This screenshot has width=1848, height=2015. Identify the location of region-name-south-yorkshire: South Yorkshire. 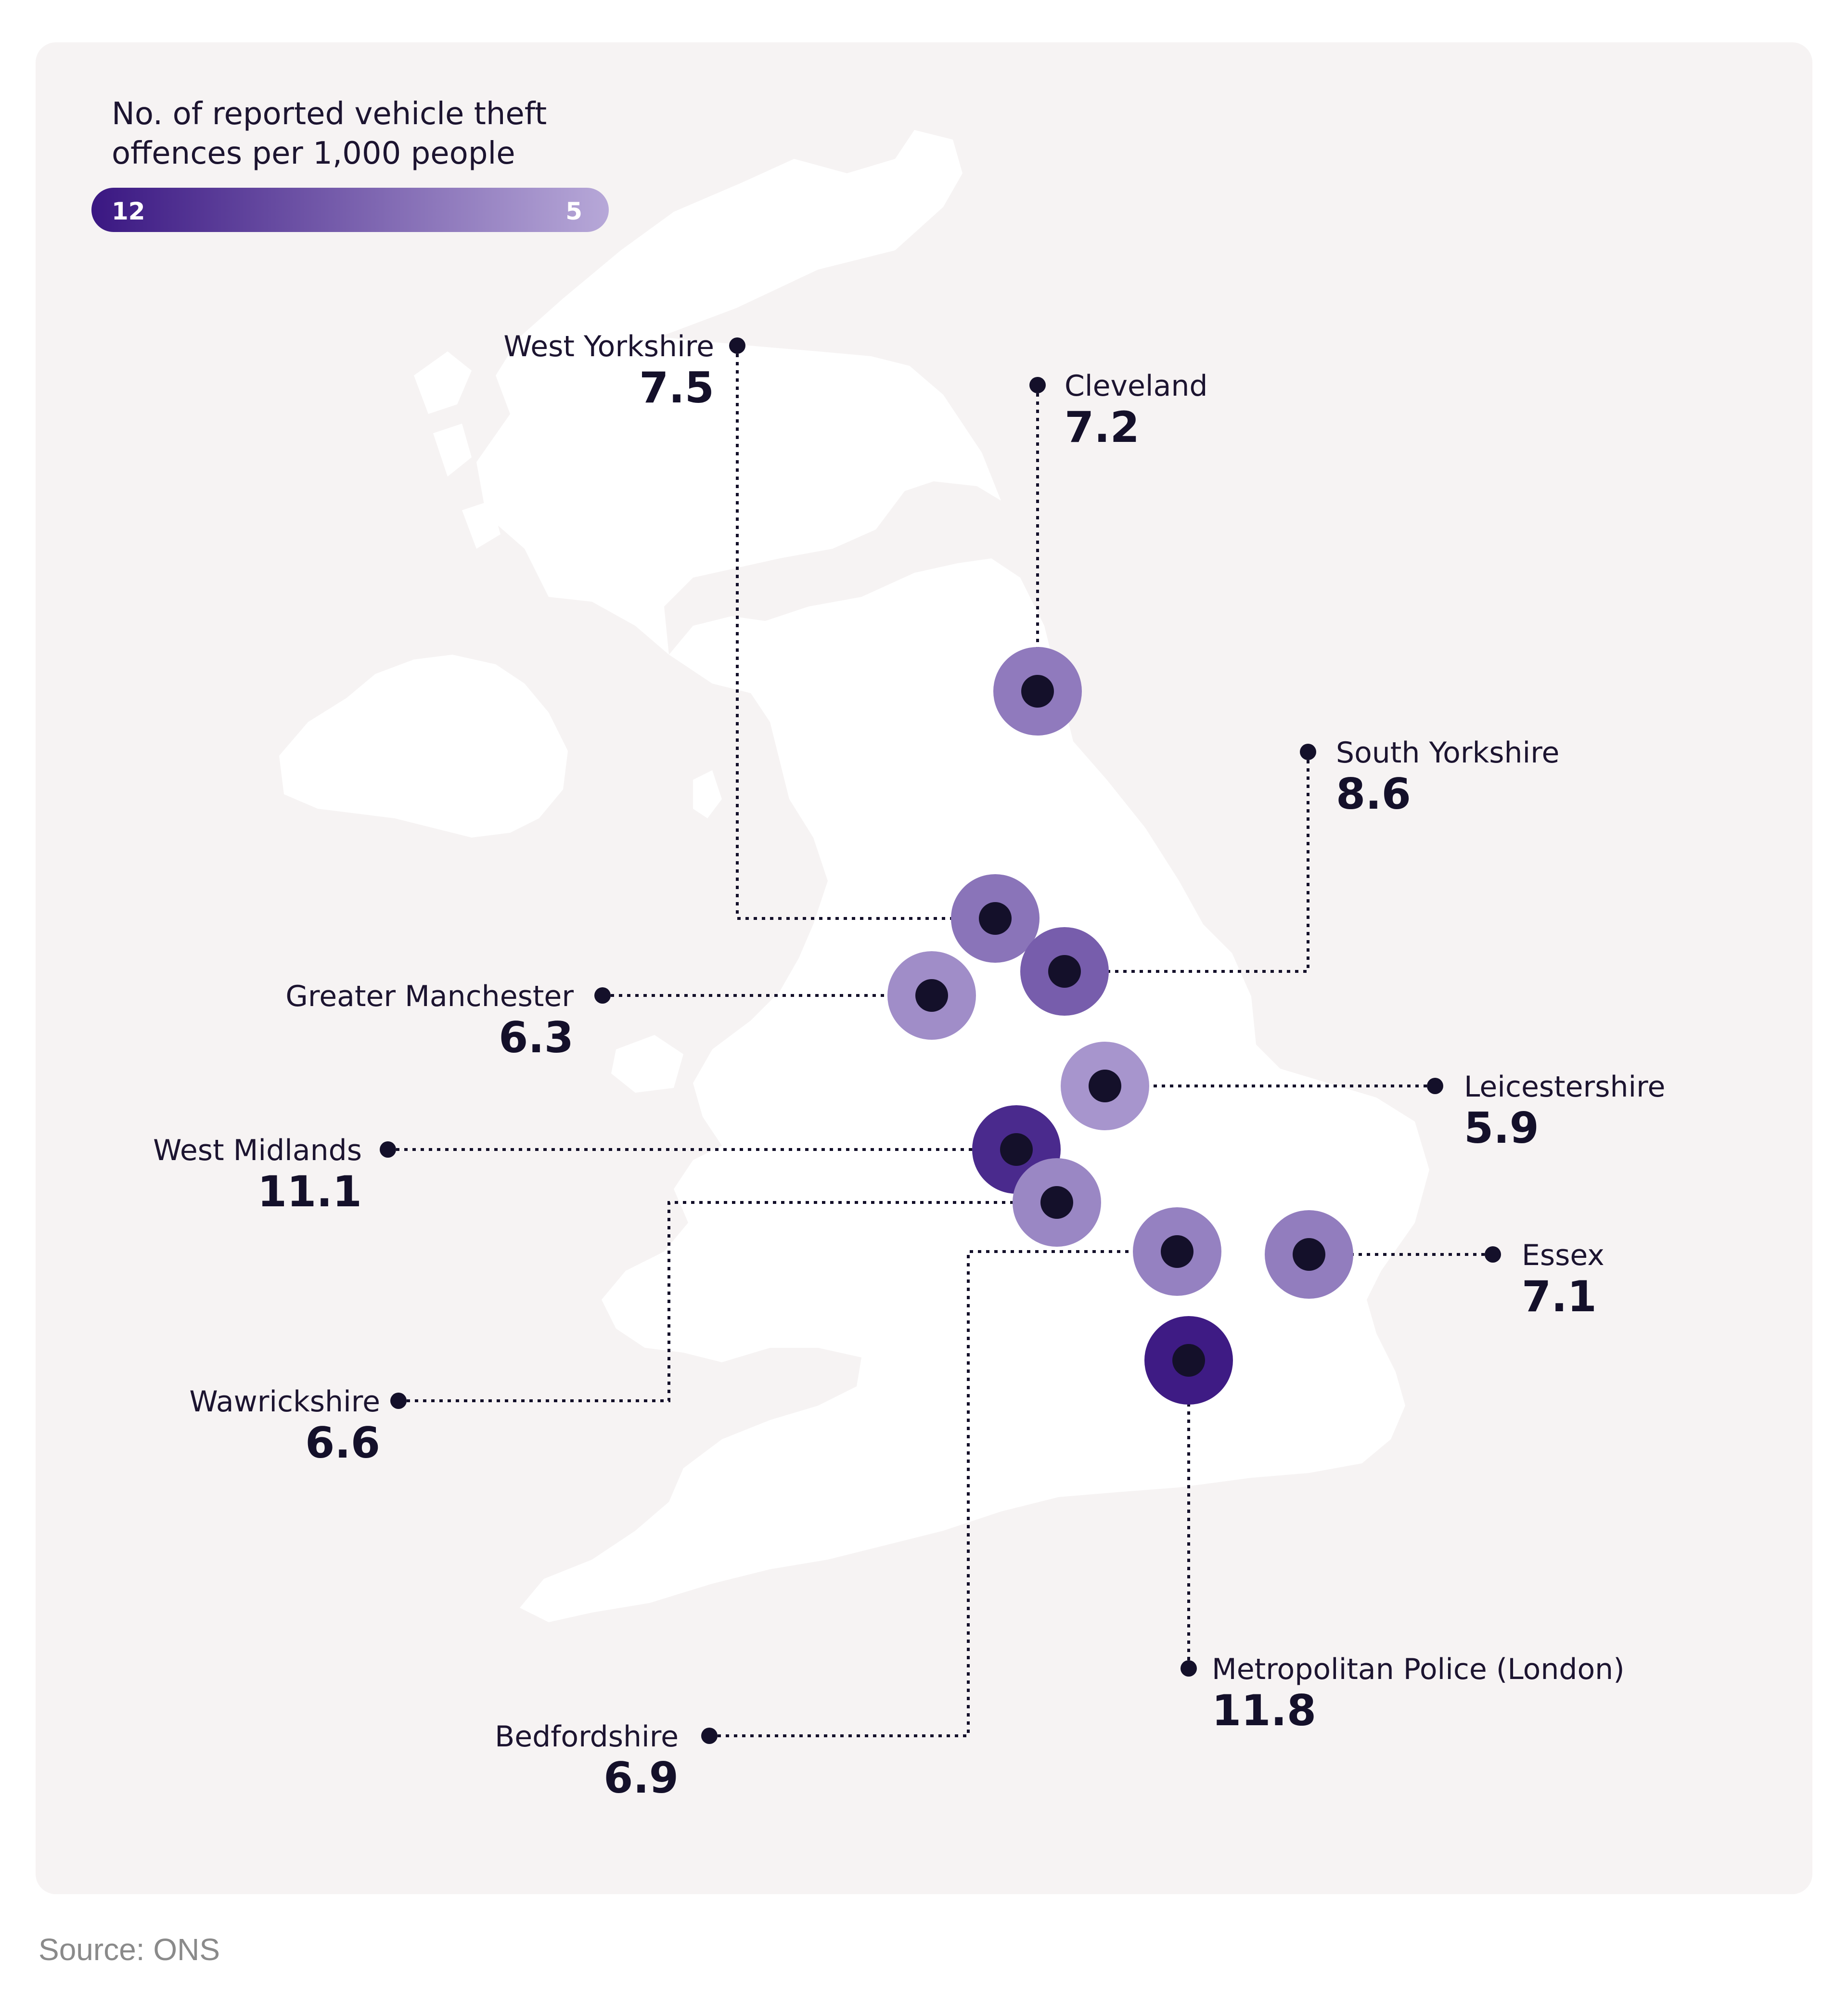
(1447, 753).